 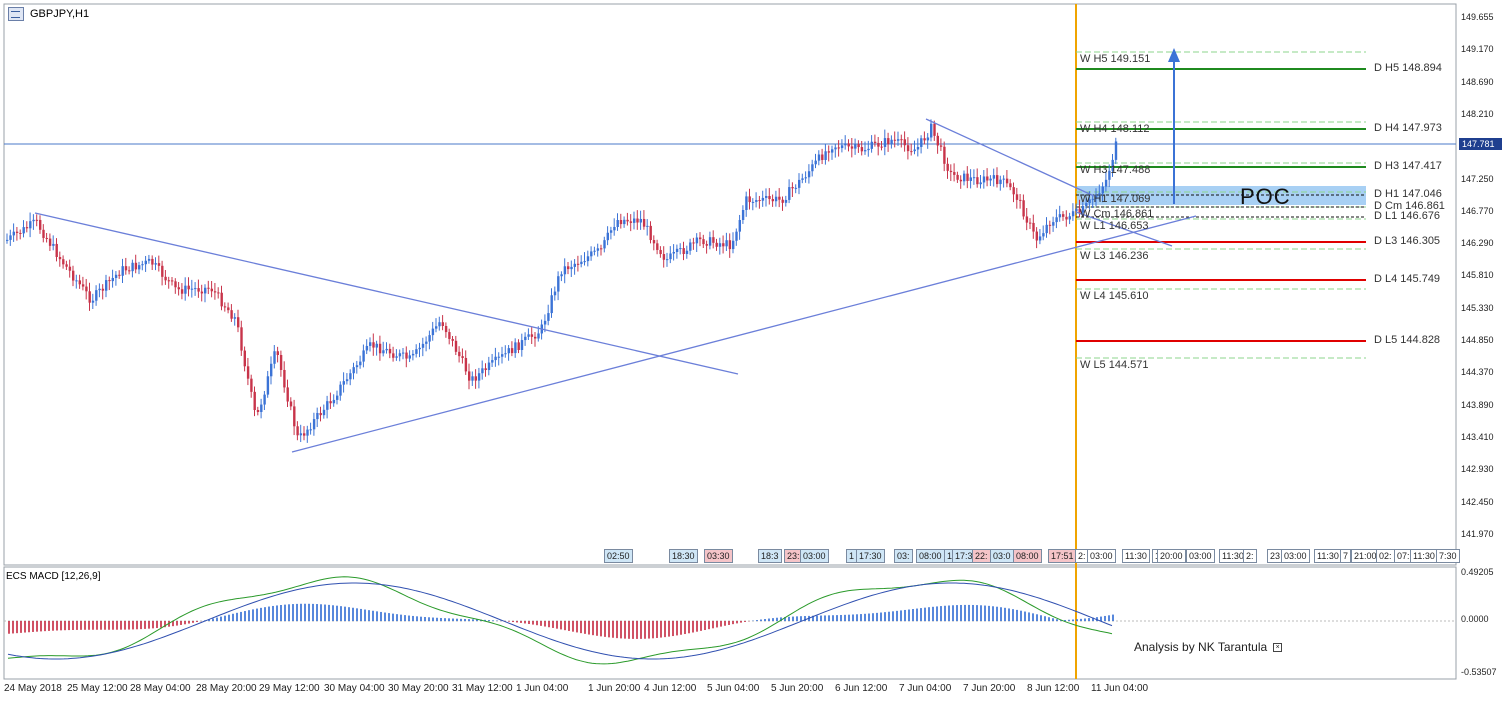 I want to click on symbol-title: GBPJPY,H1, so click(x=60, y=14).